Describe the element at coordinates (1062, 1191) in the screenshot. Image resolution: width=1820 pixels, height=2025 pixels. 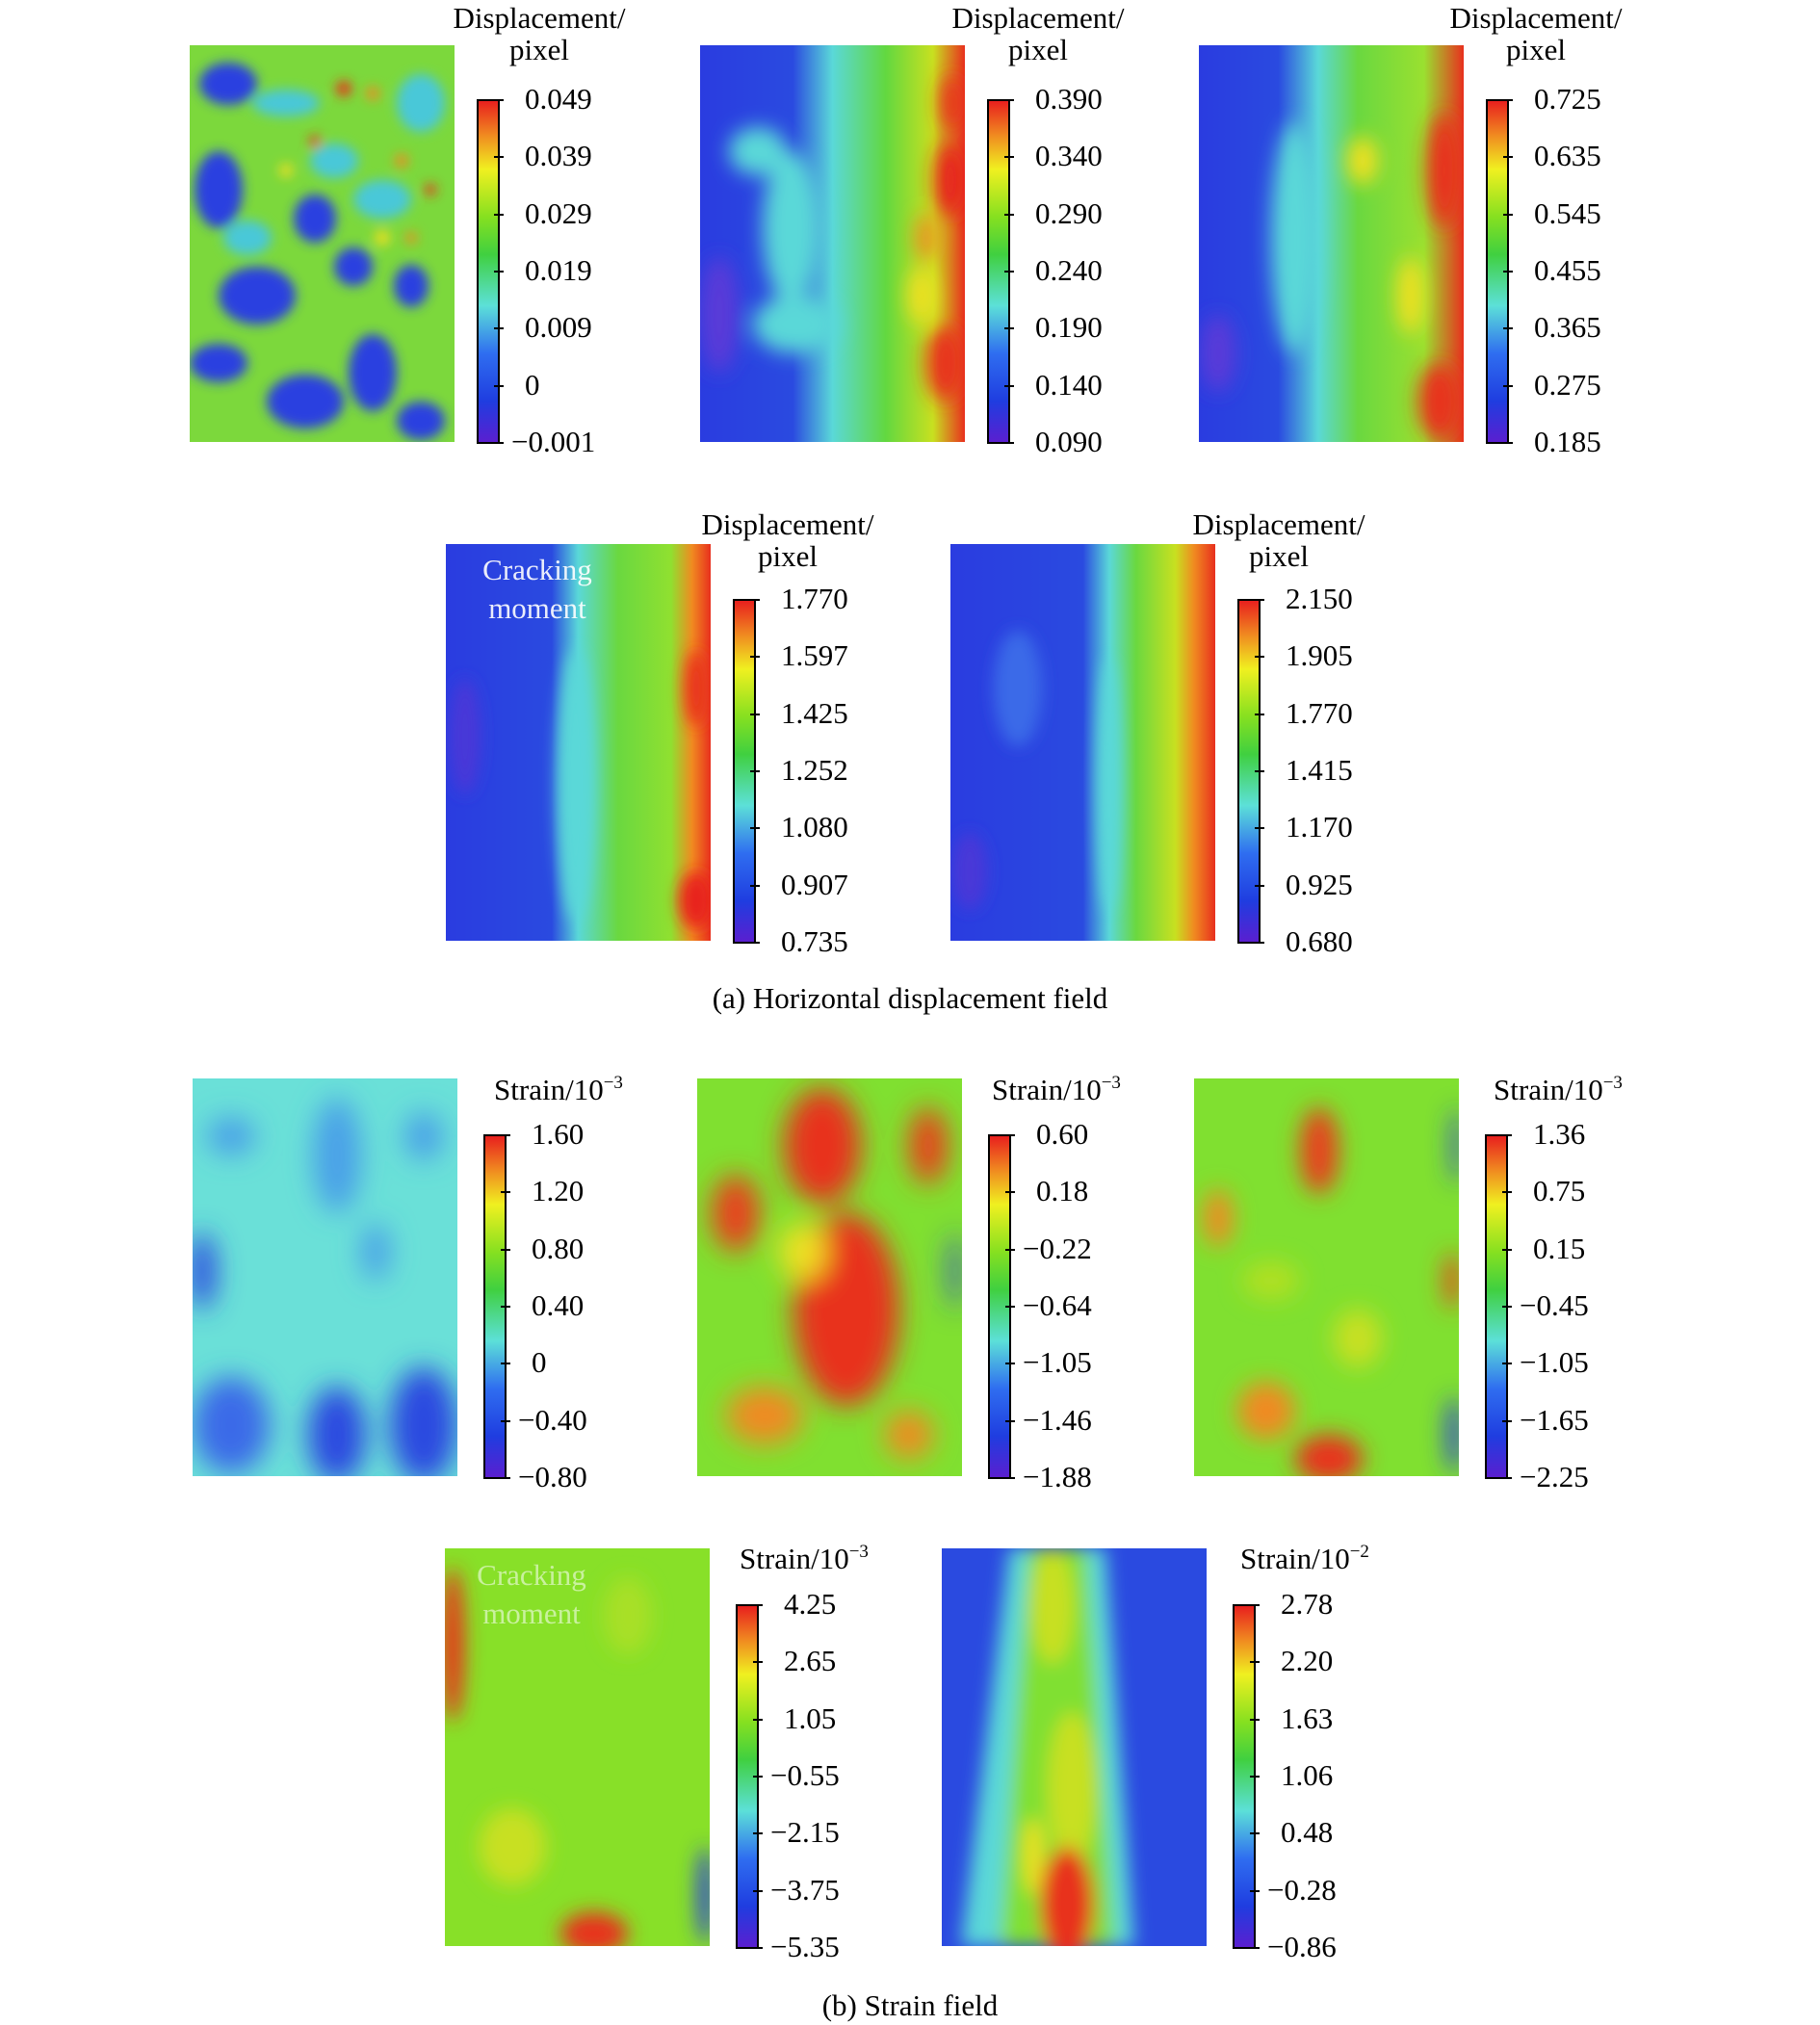
I see `colorbar-tick-label: 0.18` at that location.